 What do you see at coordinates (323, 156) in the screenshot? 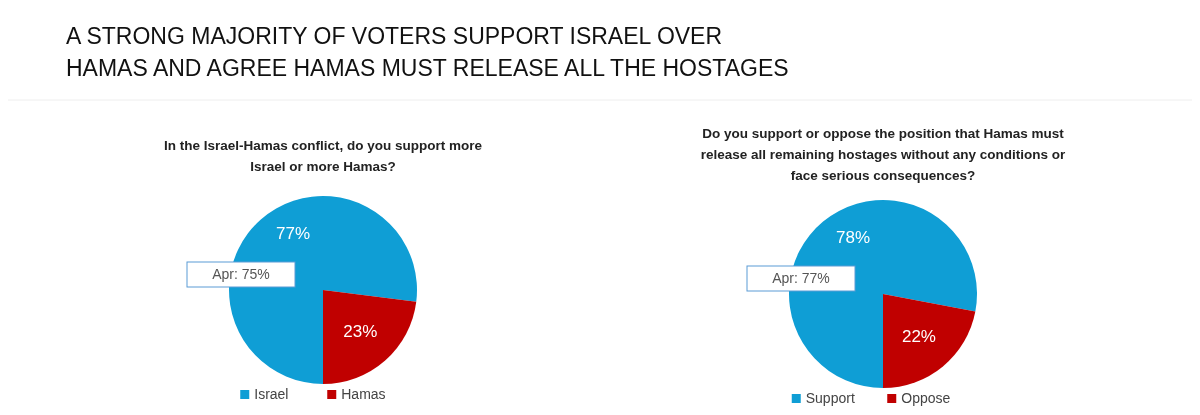
I see `chart-subtitle: In the Israel-Hamas conflict, do you support more Israel or more Hamas?` at bounding box center [323, 156].